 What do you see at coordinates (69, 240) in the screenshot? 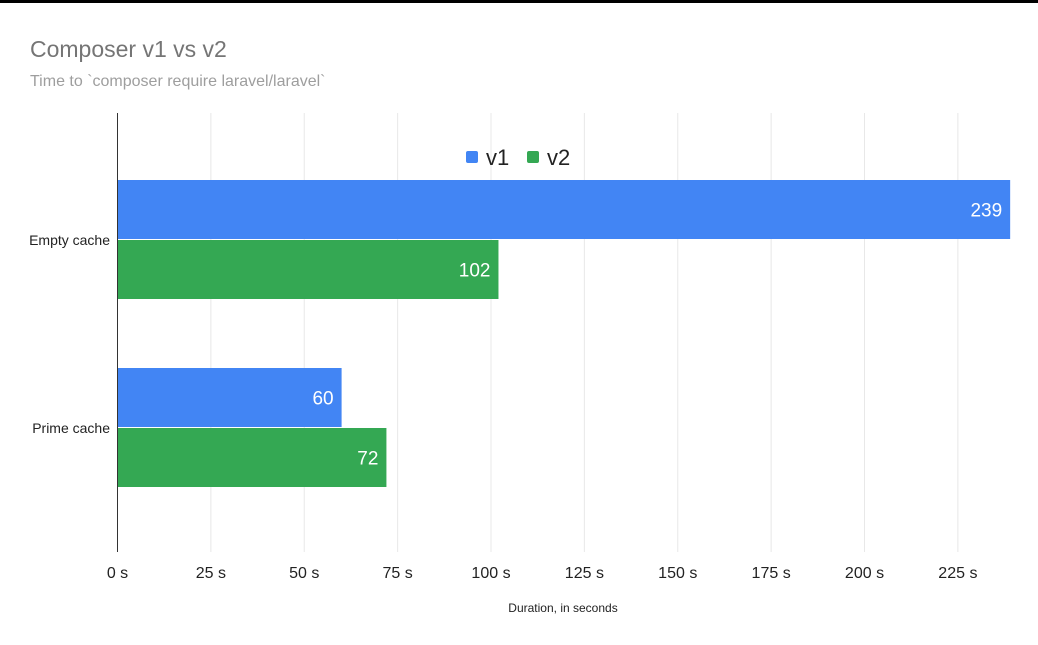
I see `category-label: Empty cache` at bounding box center [69, 240].